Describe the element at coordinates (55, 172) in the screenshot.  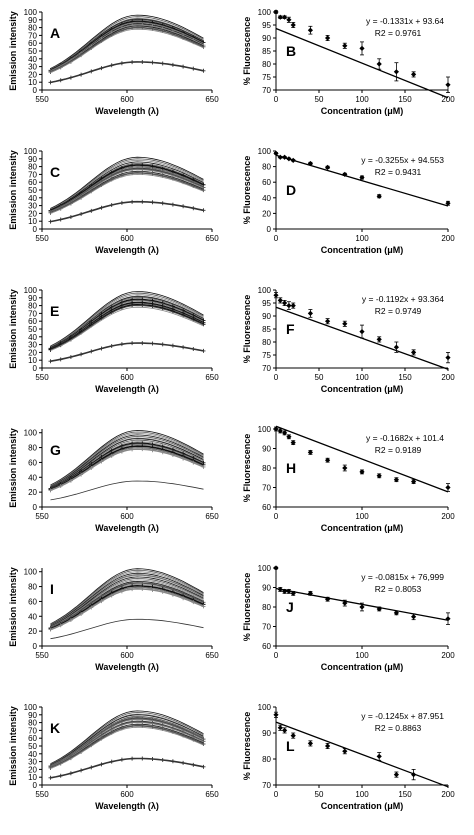
I see `panel-letter: C` at that location.